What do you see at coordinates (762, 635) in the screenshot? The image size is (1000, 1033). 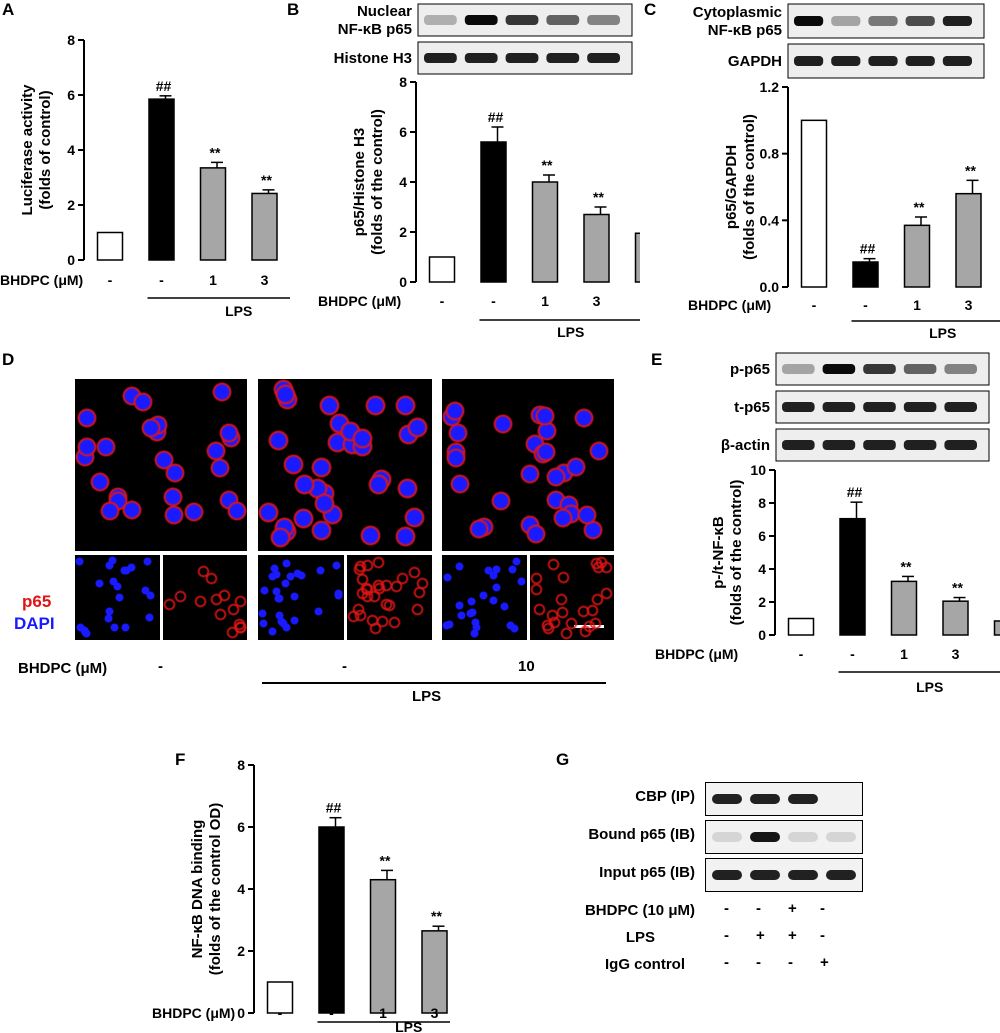 I see `chart-e-ytick-label-0: 0` at bounding box center [762, 635].